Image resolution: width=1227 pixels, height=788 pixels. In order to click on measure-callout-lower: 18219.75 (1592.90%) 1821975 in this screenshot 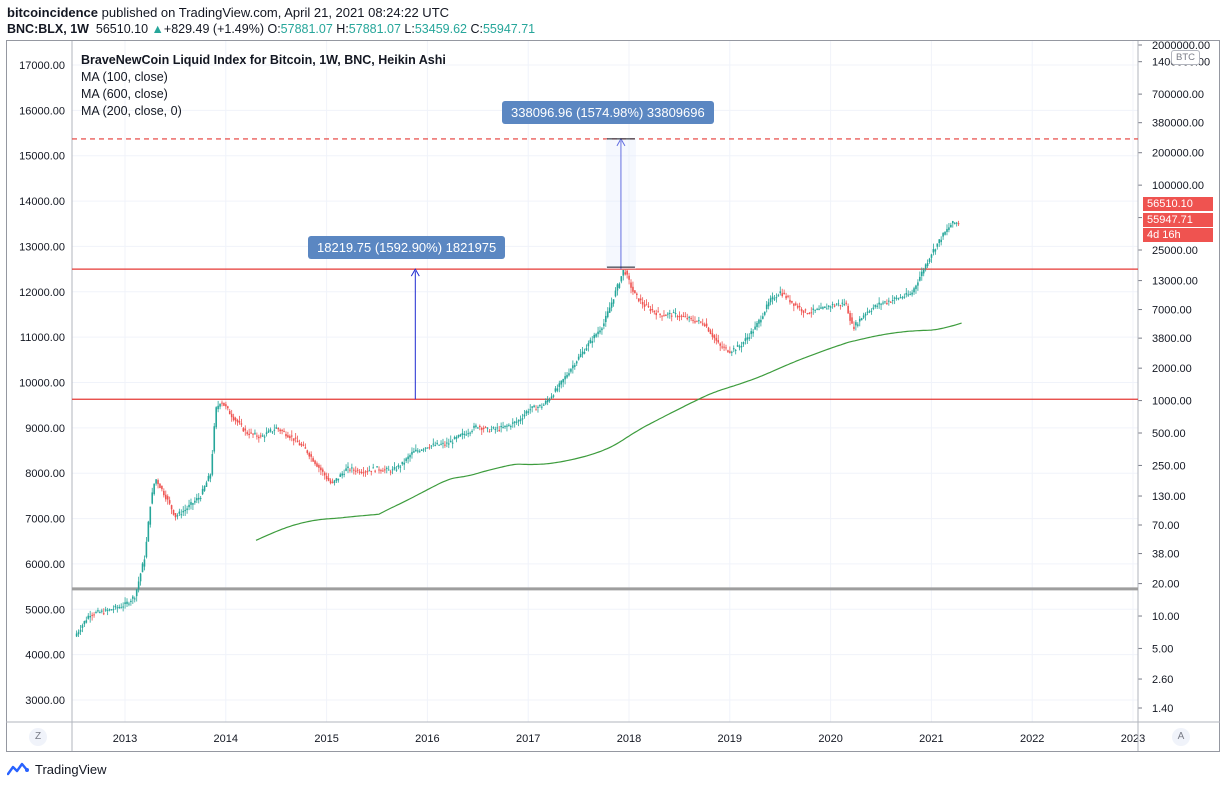, I will do `click(407, 247)`.